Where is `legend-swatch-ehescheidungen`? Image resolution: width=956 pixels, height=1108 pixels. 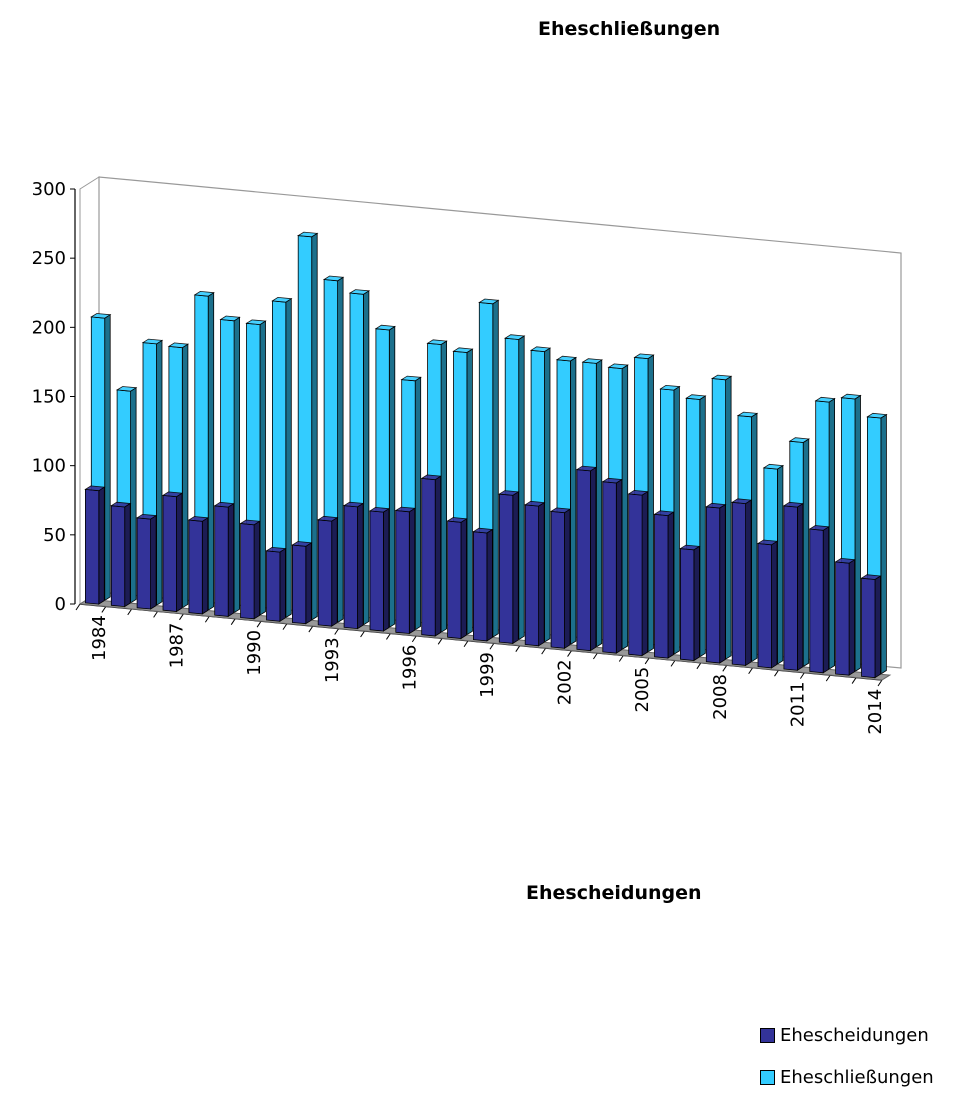 legend-swatch-ehescheidungen is located at coordinates (767, 1035).